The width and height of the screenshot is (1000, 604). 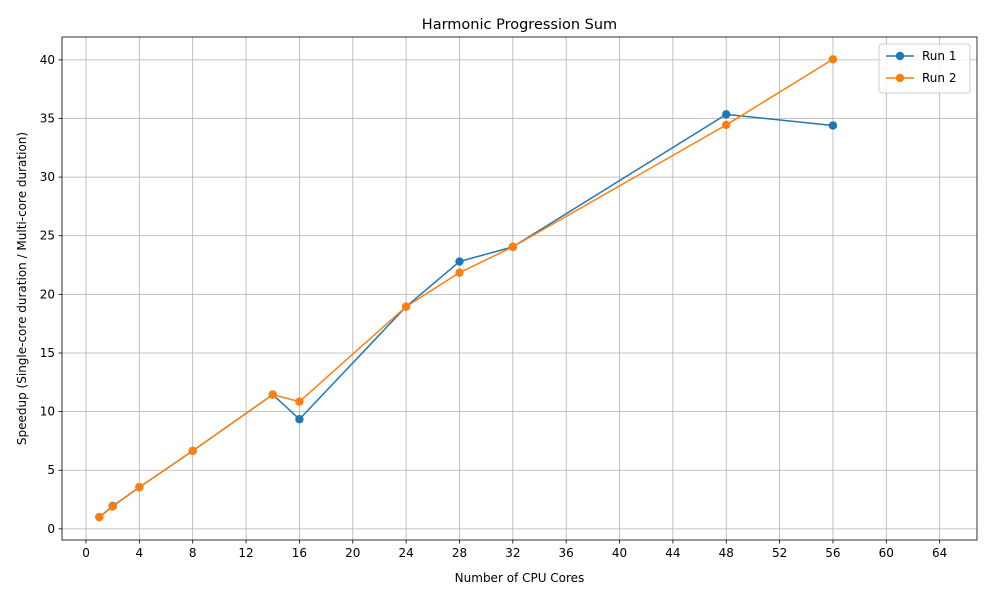 I want to click on x-tick-label: 28, so click(x=459, y=553).